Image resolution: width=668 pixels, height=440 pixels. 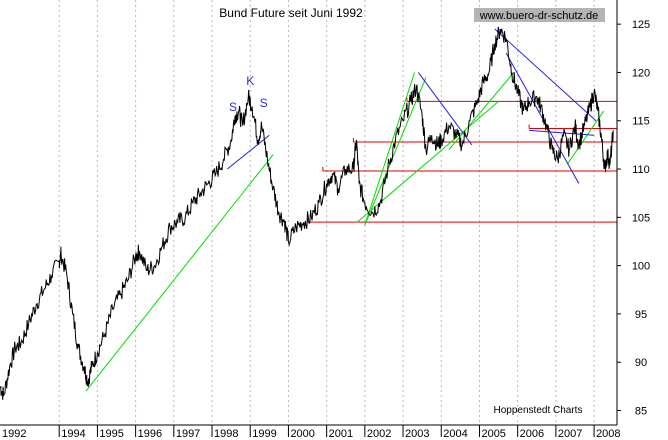 I want to click on x-tick-label: 1998, so click(x=226, y=434).